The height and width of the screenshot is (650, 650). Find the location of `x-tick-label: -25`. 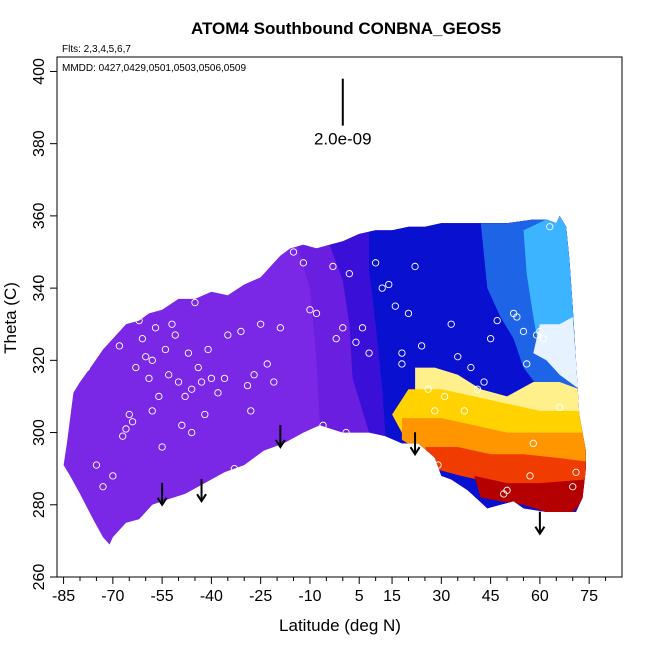

x-tick-label: -25 is located at coordinates (260, 596).